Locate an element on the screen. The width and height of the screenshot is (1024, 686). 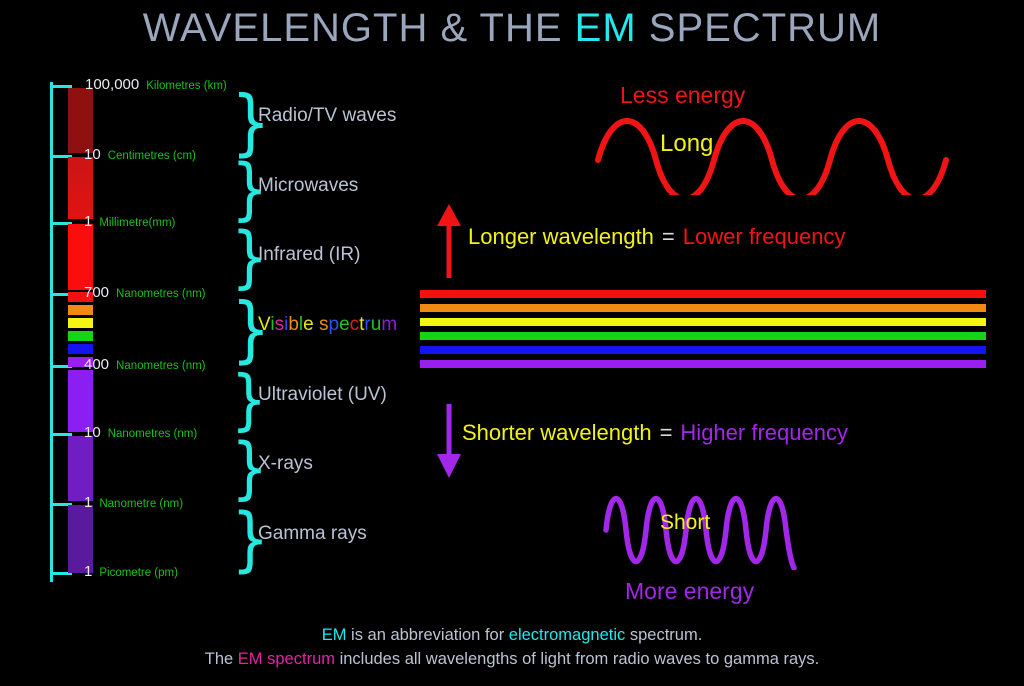
scale-axis-line is located at coordinates (51, 332).